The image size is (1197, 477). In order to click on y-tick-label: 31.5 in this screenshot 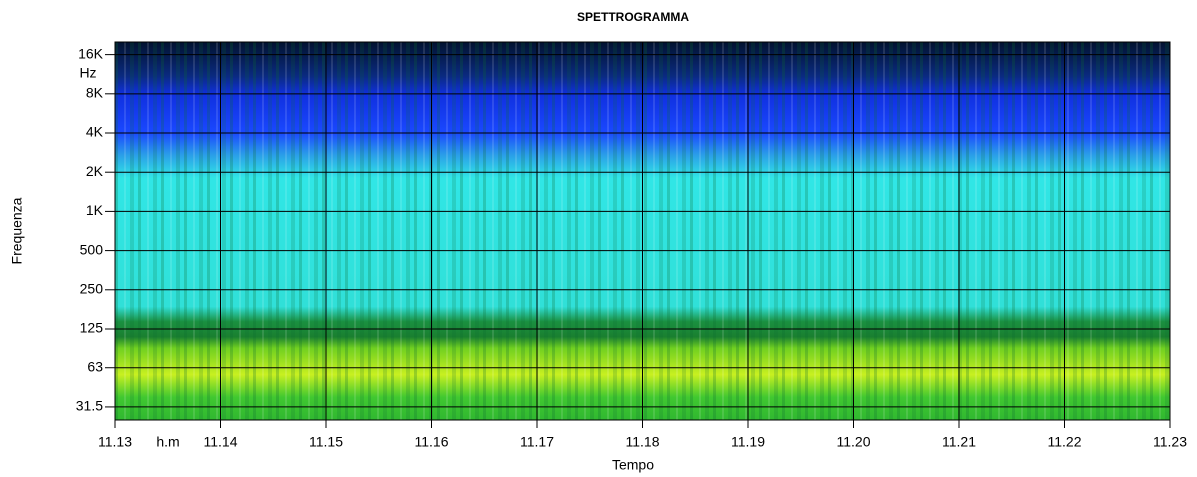, I will do `click(89, 406)`.